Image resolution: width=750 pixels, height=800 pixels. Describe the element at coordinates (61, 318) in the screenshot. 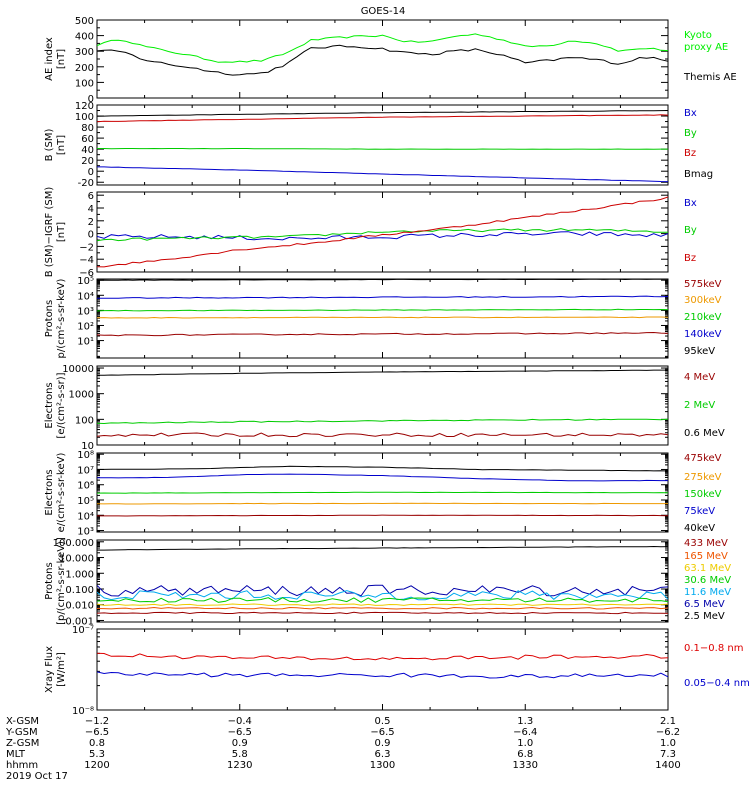

I see `y-axis-unit: p/(cm²-s-sr-keV)` at that location.